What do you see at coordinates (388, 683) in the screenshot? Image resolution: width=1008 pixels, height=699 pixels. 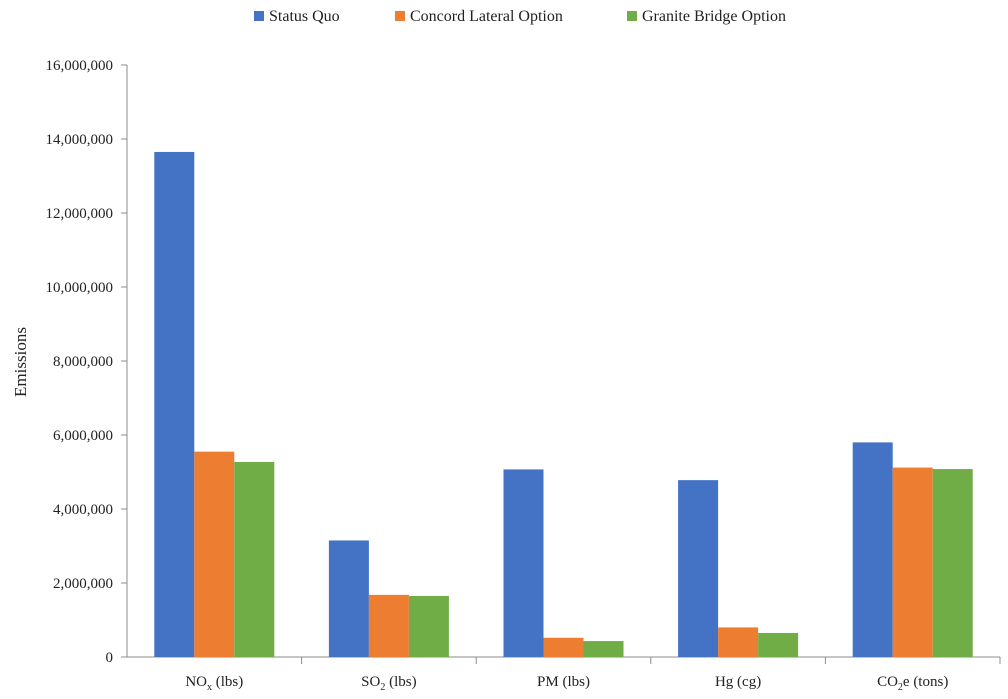 I see `x-category-label: SO2 (lbs)` at bounding box center [388, 683].